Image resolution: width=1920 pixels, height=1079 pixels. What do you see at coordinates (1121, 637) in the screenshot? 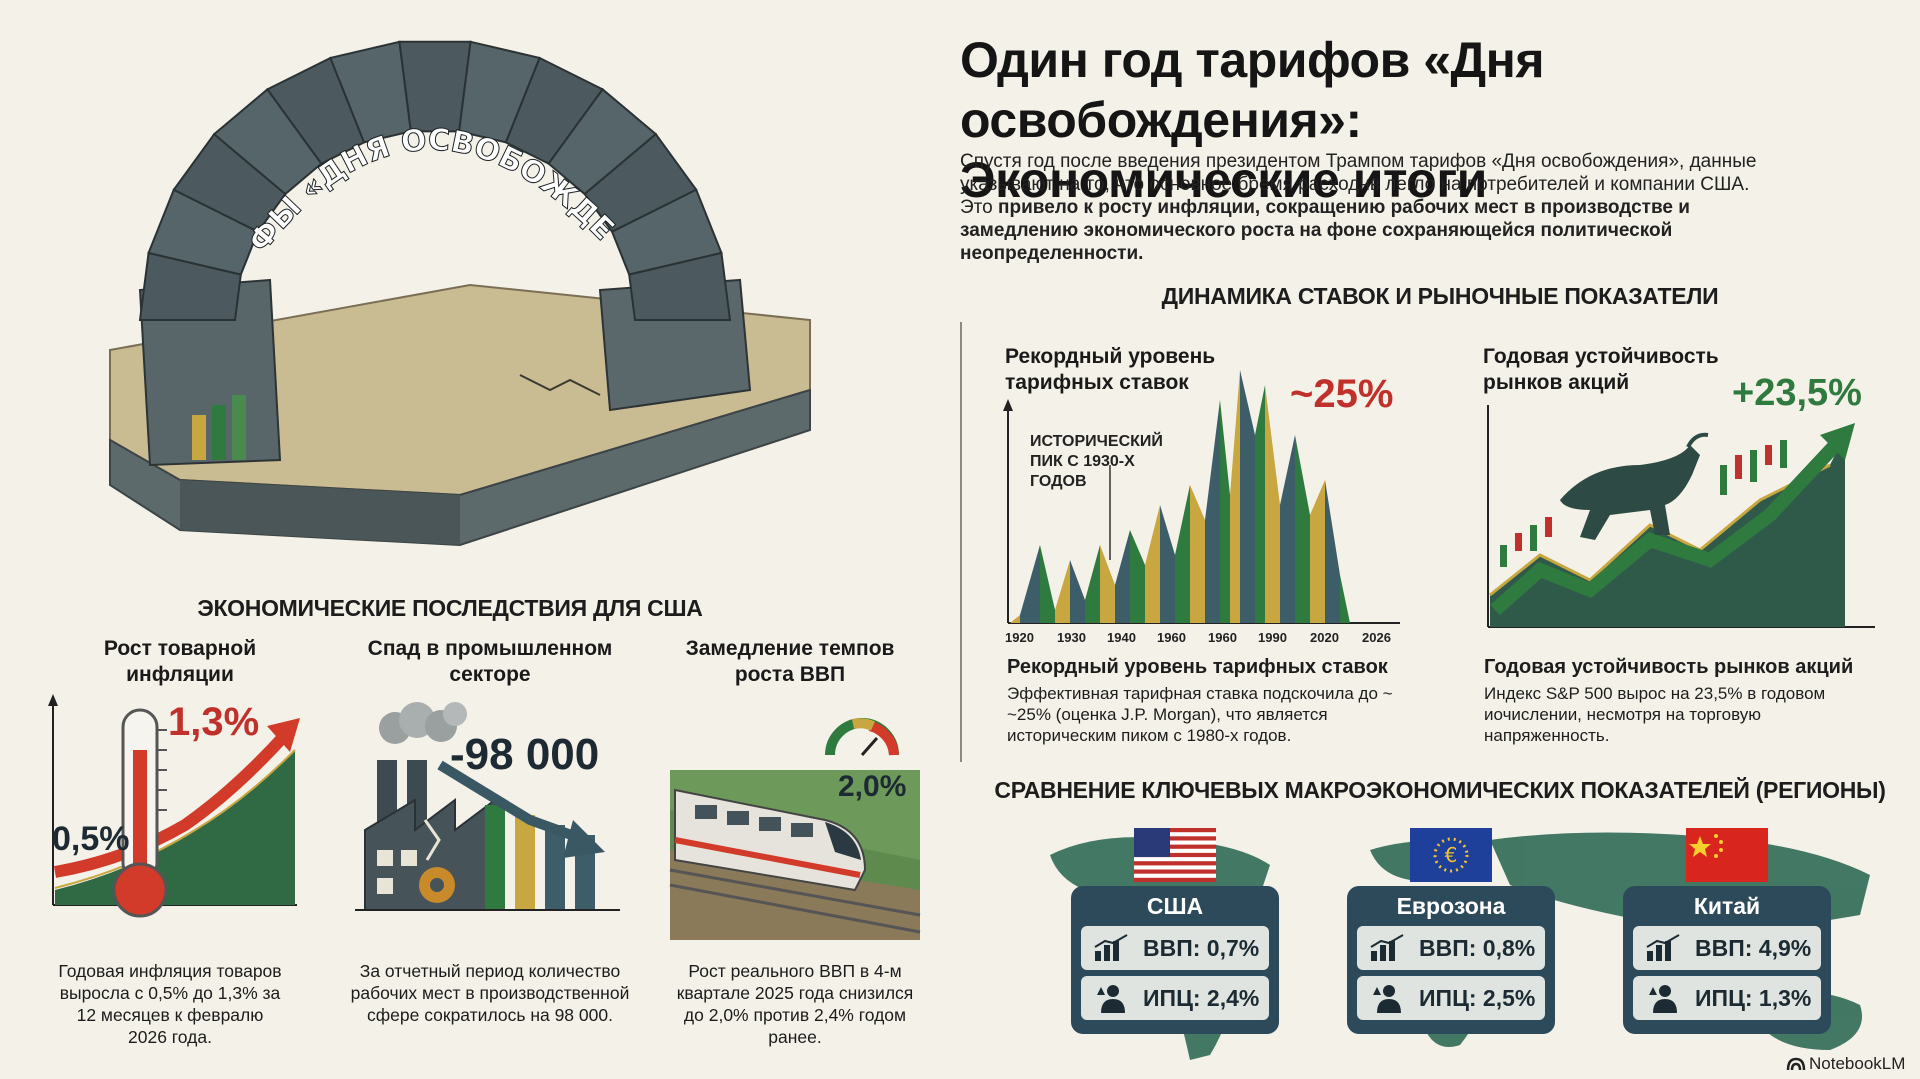
I see `tariff-x-tick: 1940` at bounding box center [1121, 637].